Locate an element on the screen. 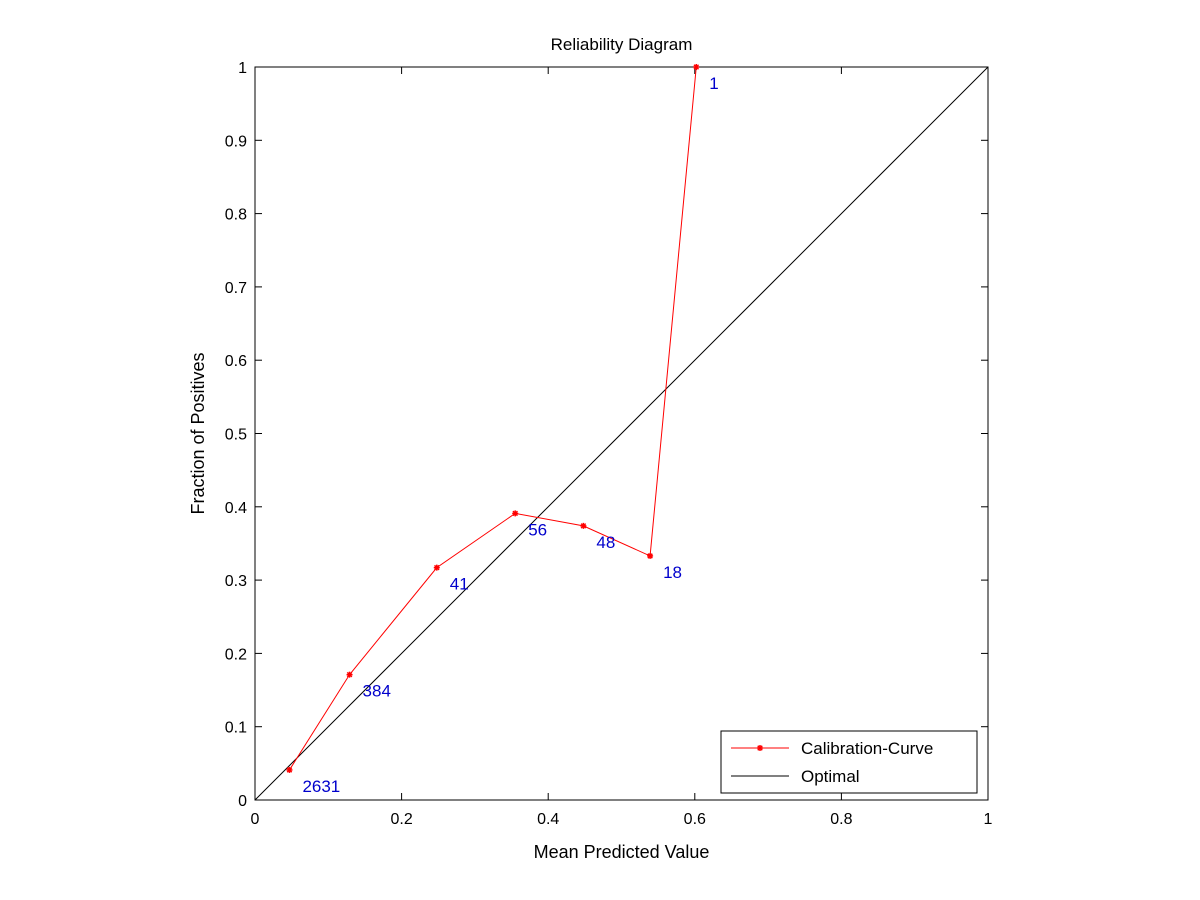 This screenshot has width=1200, height=900. point-count-label: 18 is located at coordinates (672, 572).